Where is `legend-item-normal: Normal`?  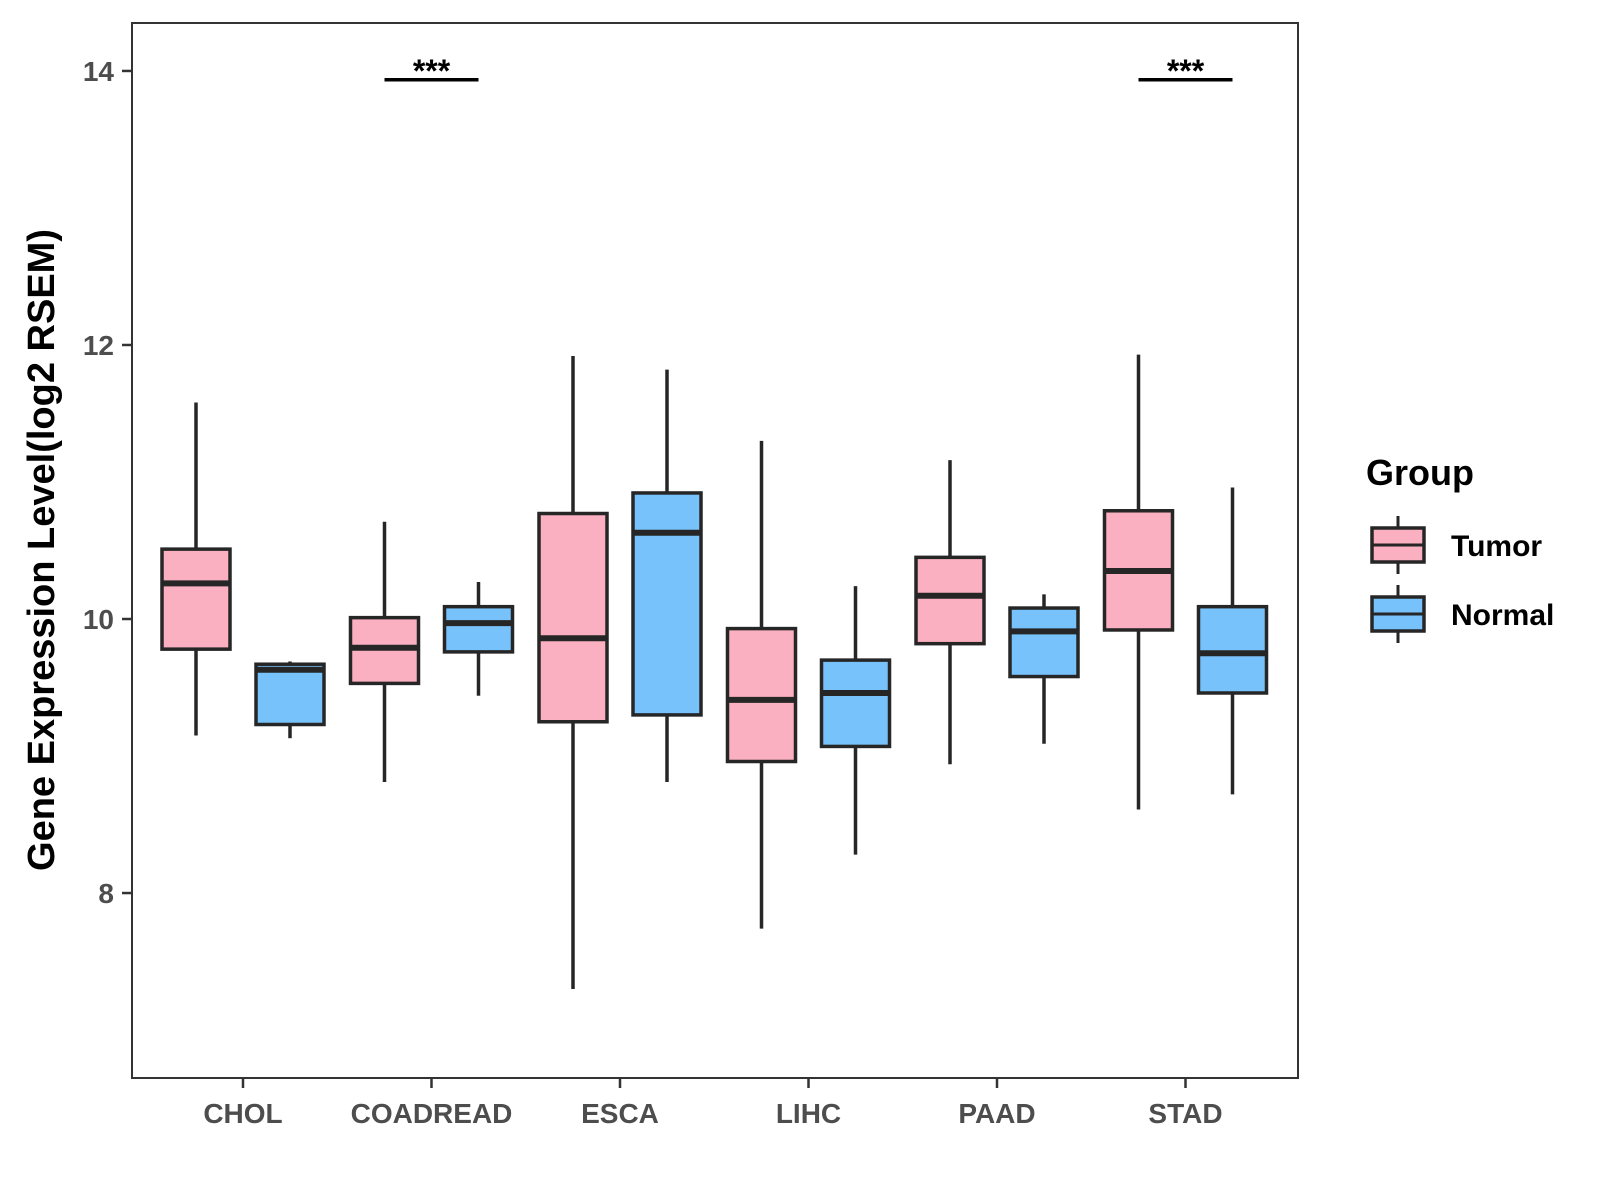 legend-item-normal: Normal is located at coordinates (1462, 614).